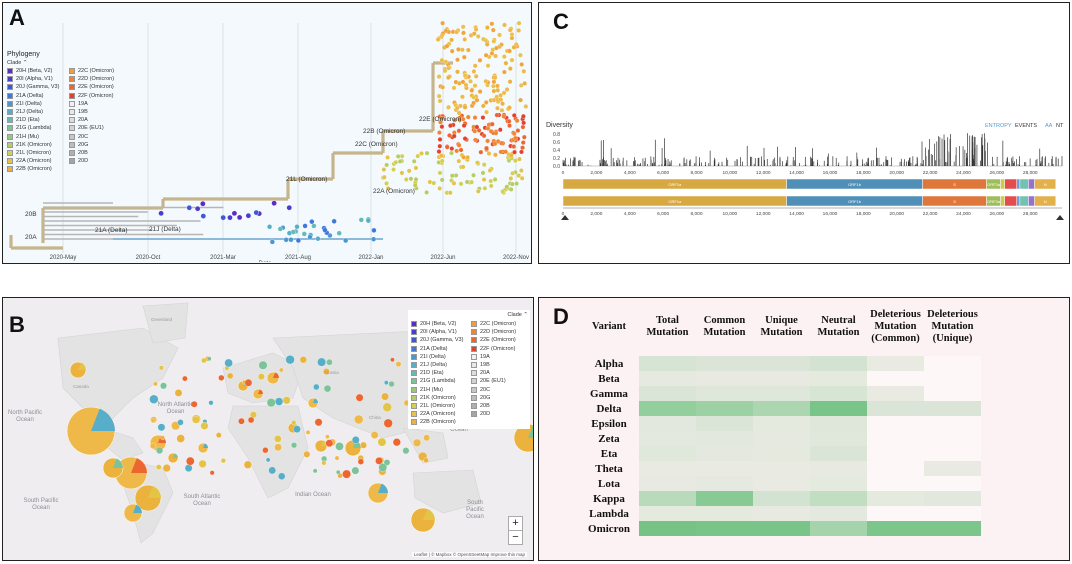 Image resolution: width=1072 pixels, height=564 pixels. I want to click on gene-block, so click(1010, 201).